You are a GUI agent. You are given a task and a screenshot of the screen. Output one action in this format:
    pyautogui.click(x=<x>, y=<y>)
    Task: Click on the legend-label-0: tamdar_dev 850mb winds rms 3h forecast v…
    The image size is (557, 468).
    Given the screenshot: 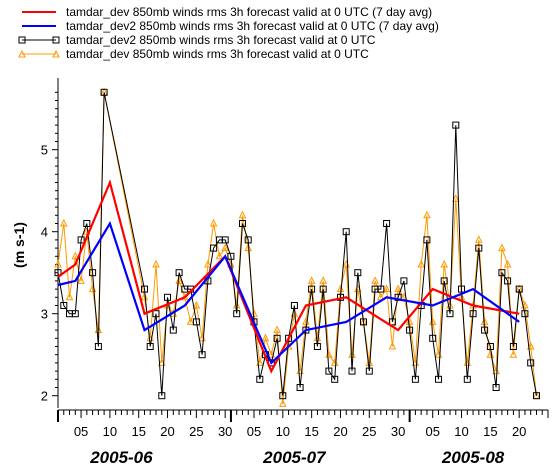 What is the action you would take?
    pyautogui.click(x=249, y=12)
    